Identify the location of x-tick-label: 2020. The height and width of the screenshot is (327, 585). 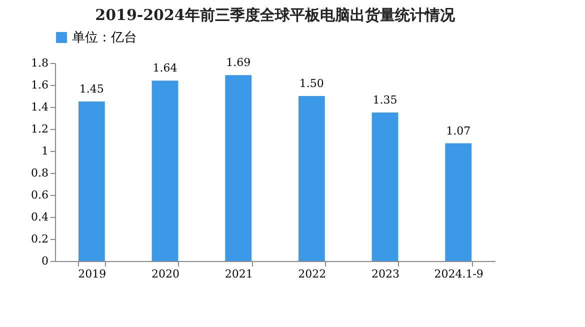
(166, 274).